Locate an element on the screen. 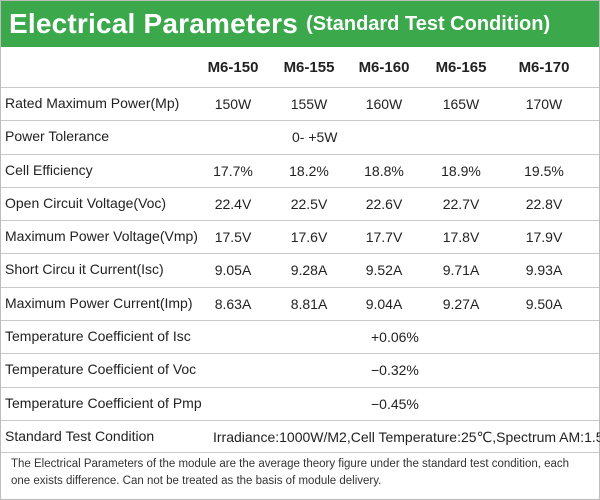 The image size is (600, 500). model-header: M6-155 is located at coordinates (309, 67).